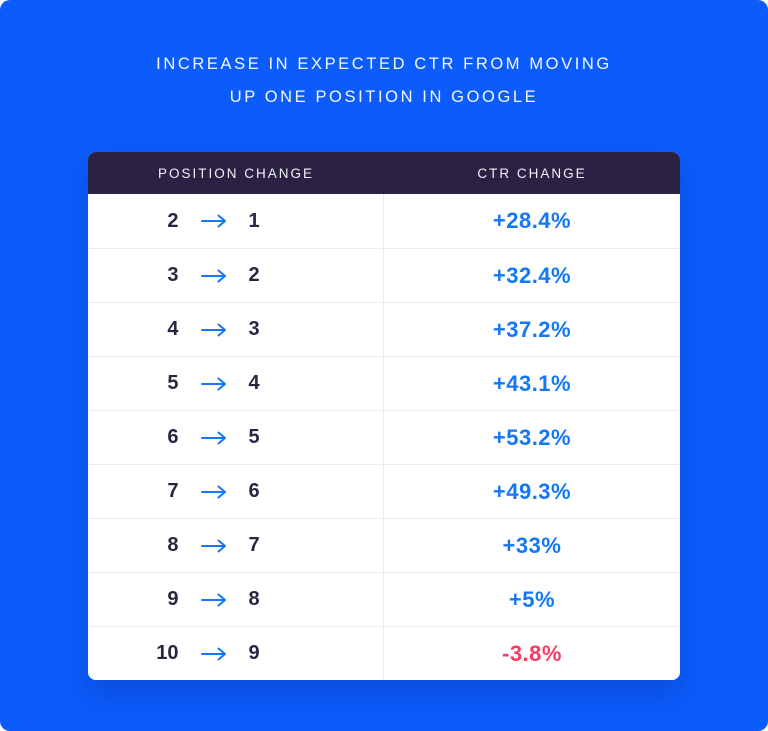 The width and height of the screenshot is (768, 731). Describe the element at coordinates (173, 383) in the screenshot. I see `position-from: 5` at that location.